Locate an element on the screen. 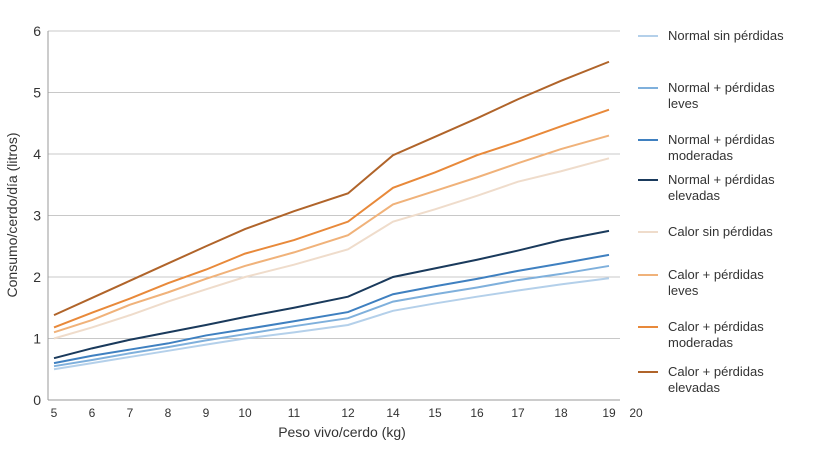 This screenshot has height=456, width=820. legend-label: Normal sin pérdidas is located at coordinates (726, 35).